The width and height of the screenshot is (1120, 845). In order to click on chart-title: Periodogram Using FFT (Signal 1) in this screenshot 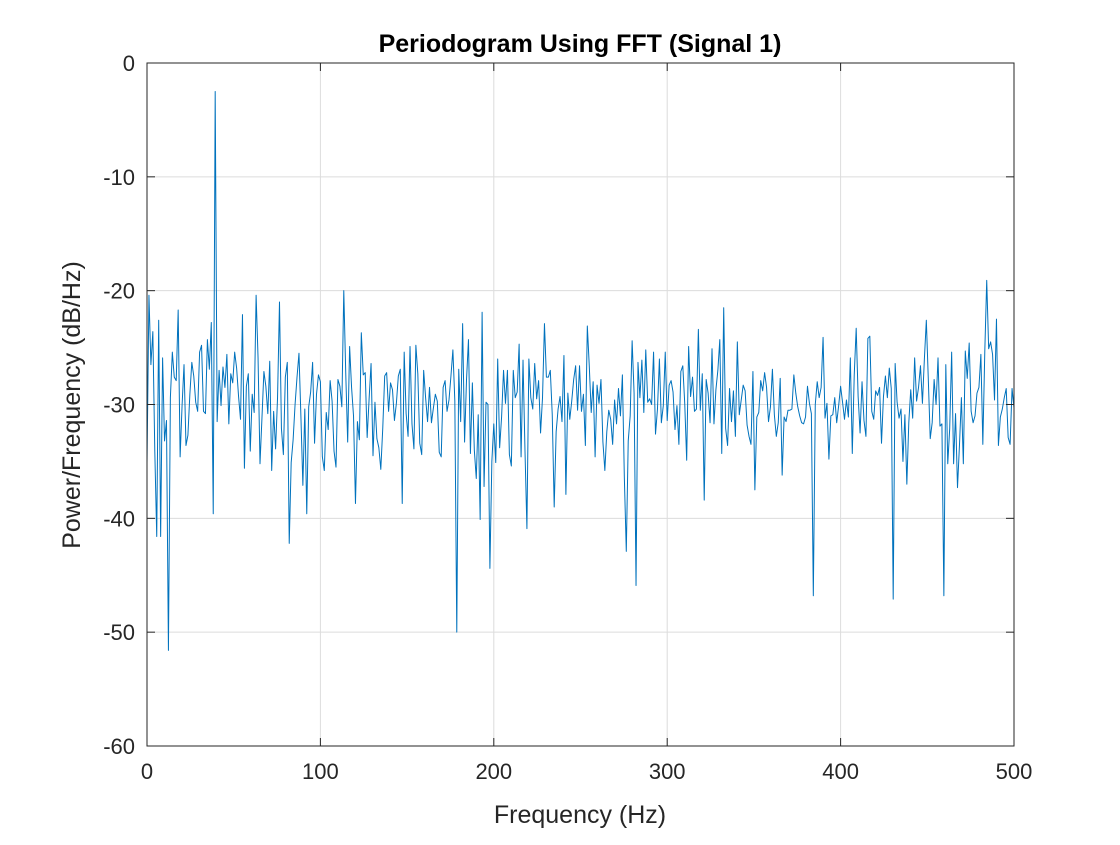, I will do `click(580, 44)`.